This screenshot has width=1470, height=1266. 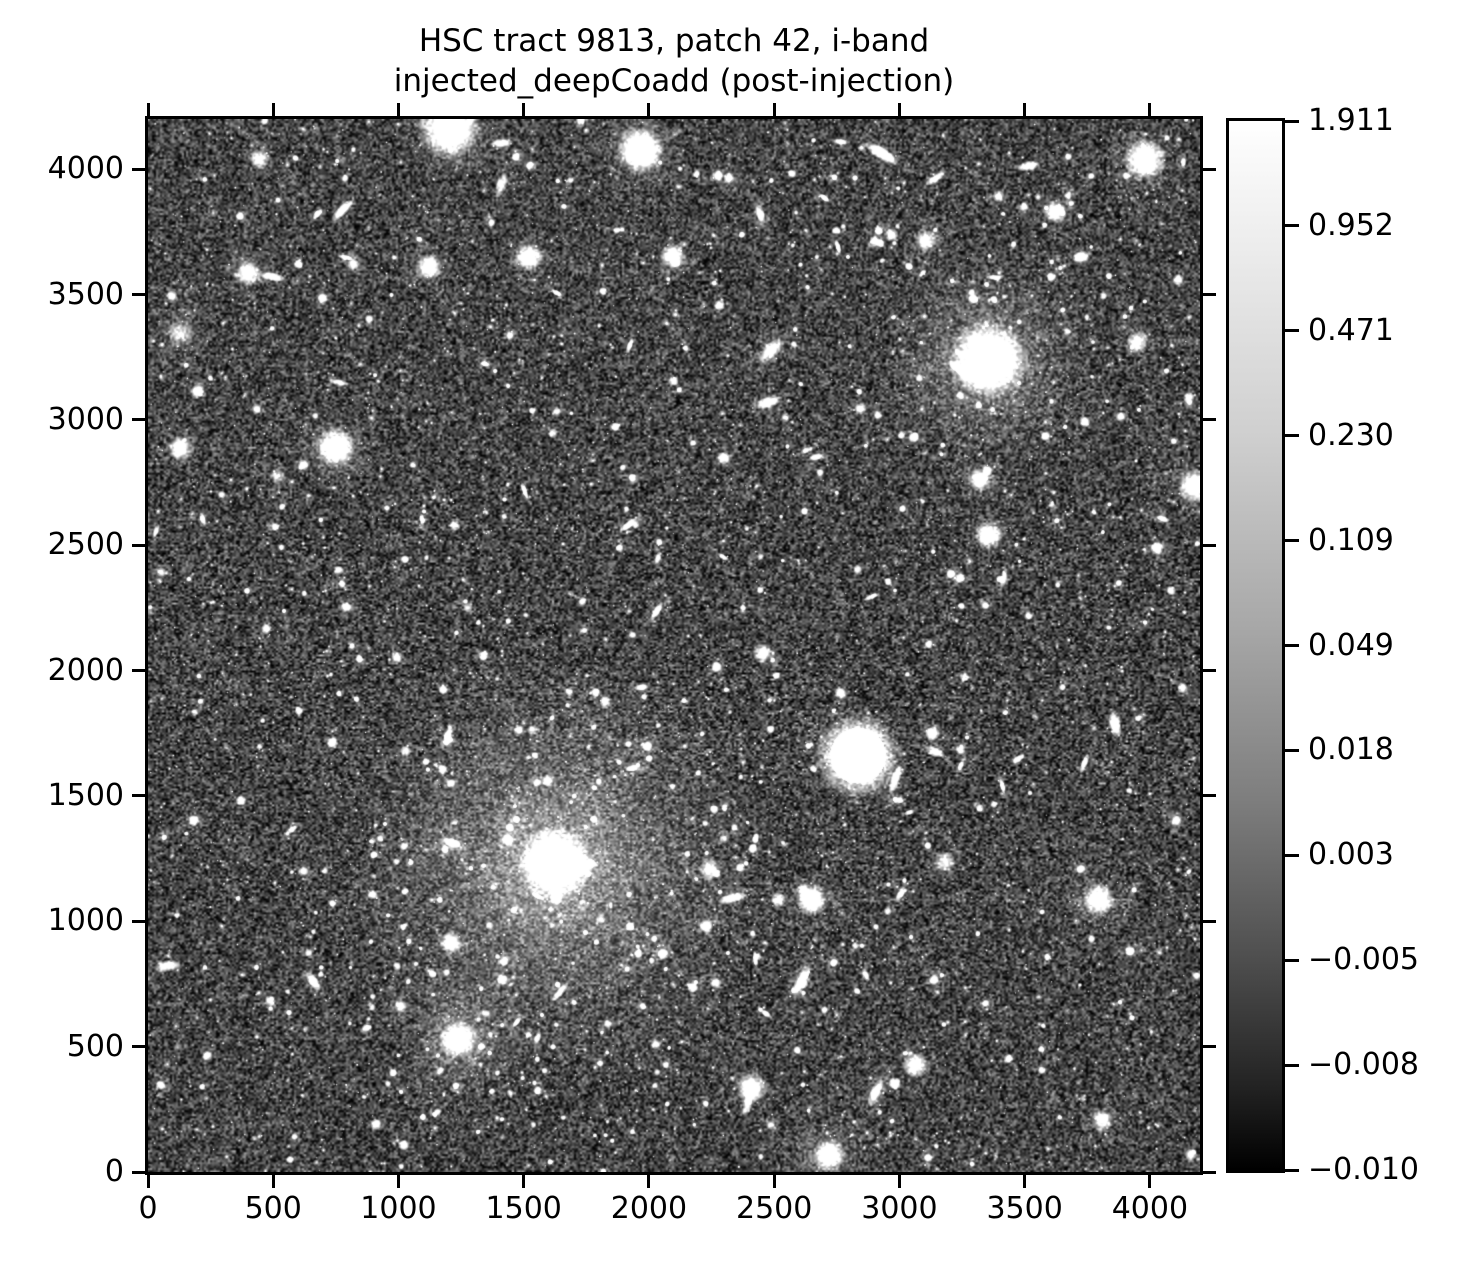 What do you see at coordinates (1351, 750) in the screenshot?
I see `colorbar-tick-label: 0.018` at bounding box center [1351, 750].